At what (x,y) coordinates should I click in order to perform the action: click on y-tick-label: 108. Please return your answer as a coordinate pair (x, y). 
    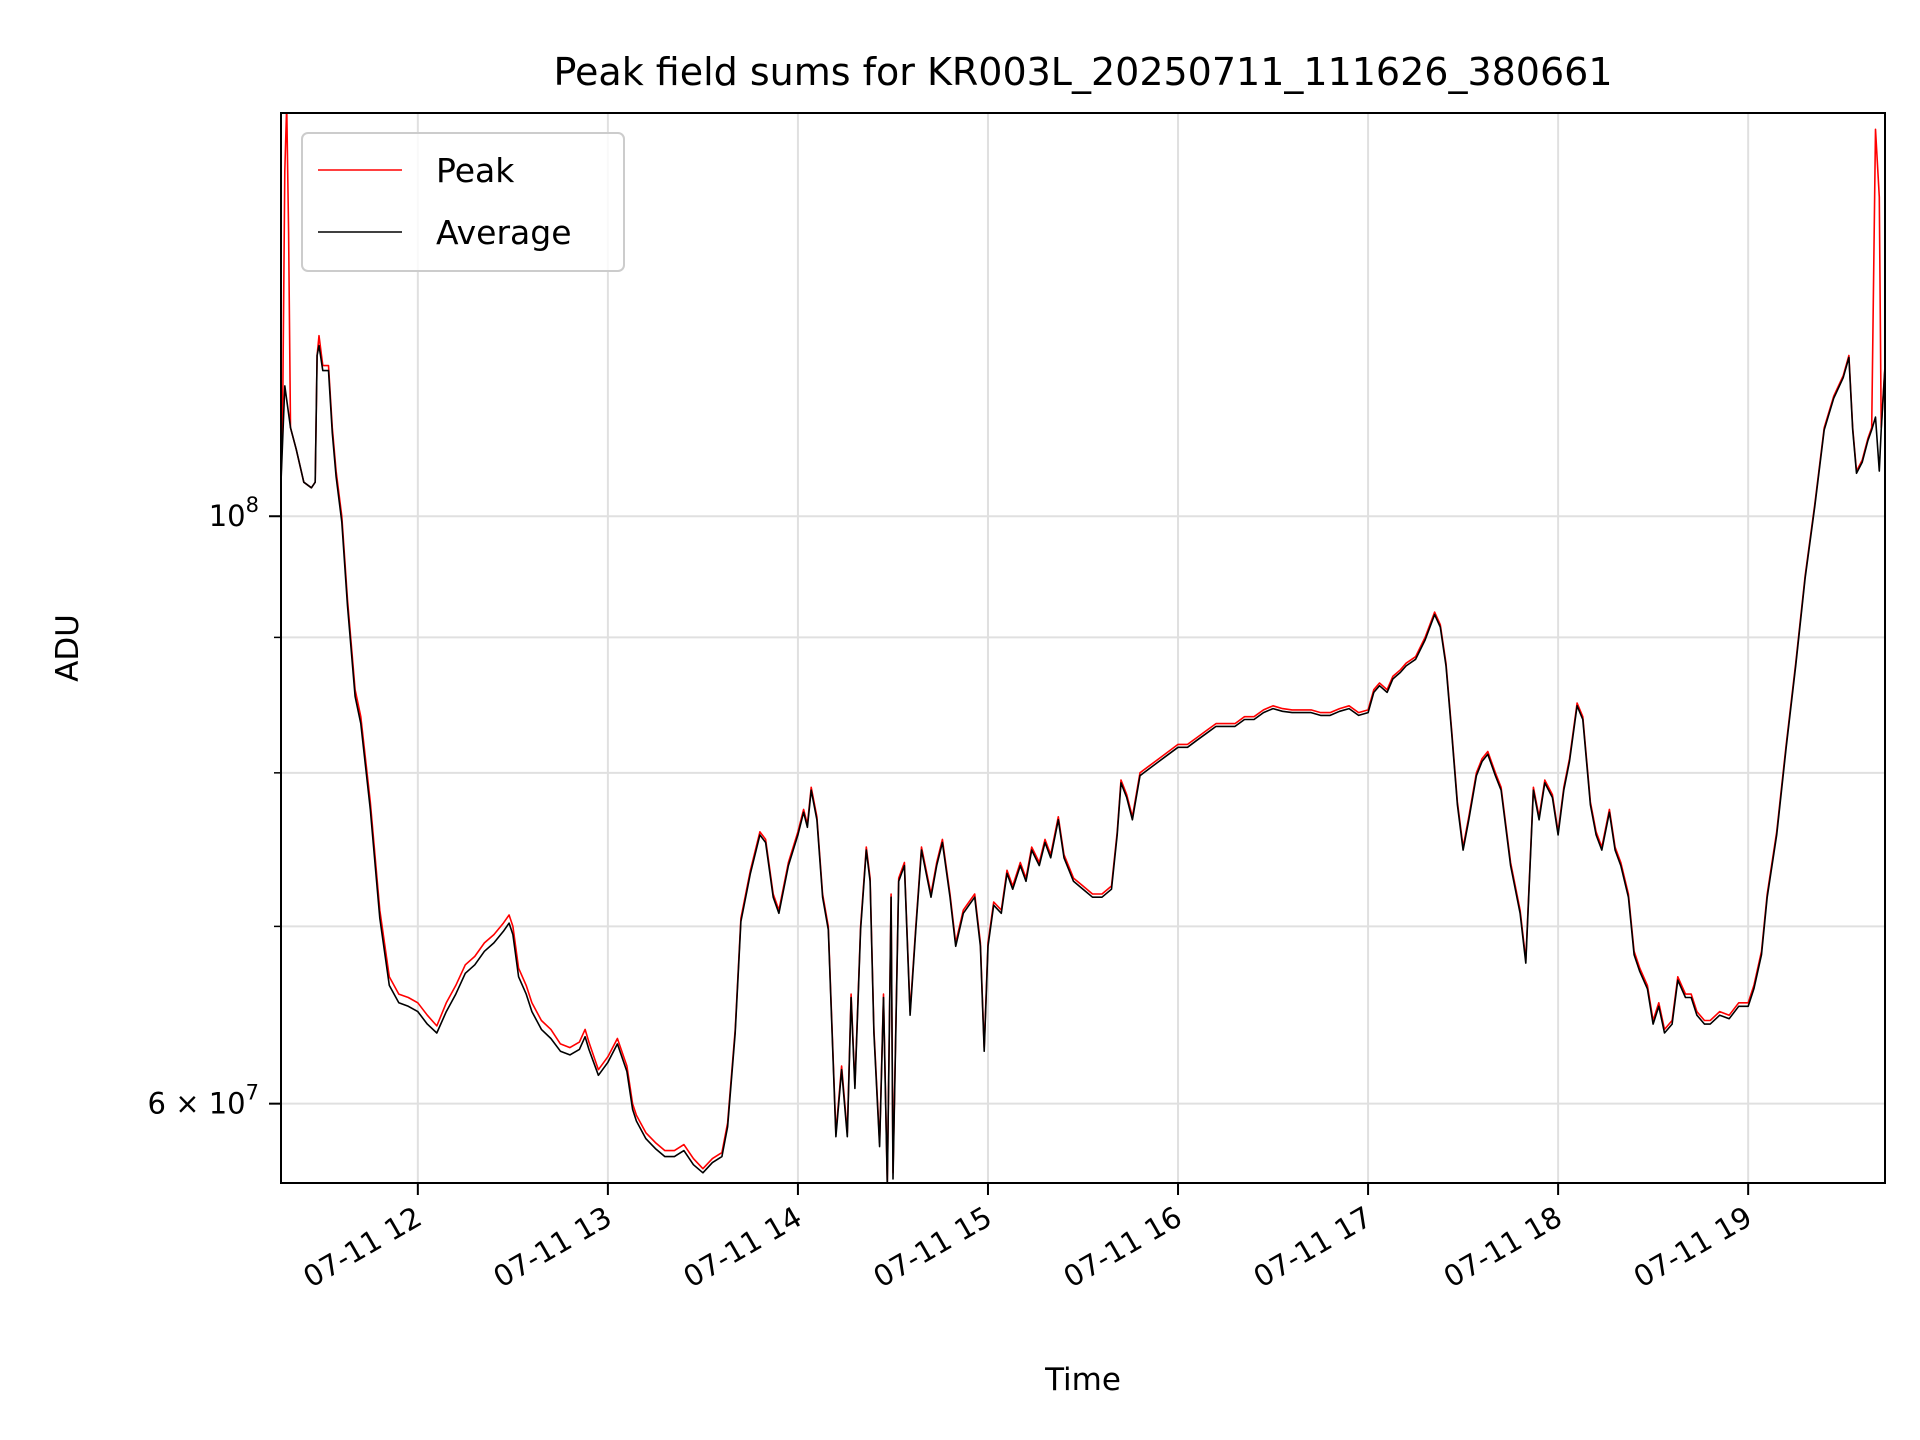
    Looking at the image, I should click on (234, 513).